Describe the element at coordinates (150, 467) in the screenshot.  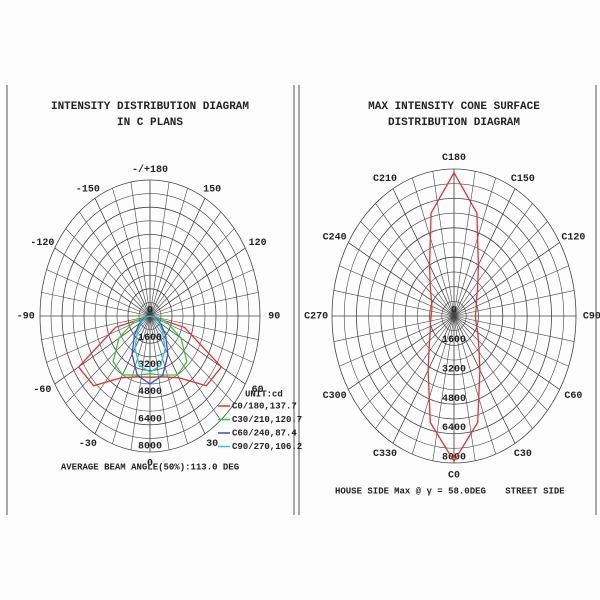
I see `note: AVERAGE BEAM ANGLE(50%):113.0 DEG` at that location.